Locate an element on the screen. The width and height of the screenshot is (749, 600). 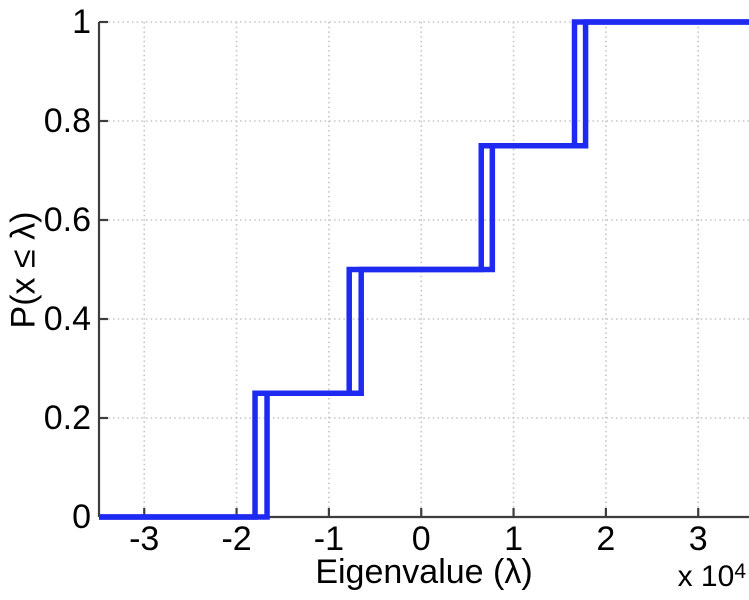
x-tick-label: 0 is located at coordinates (421, 539).